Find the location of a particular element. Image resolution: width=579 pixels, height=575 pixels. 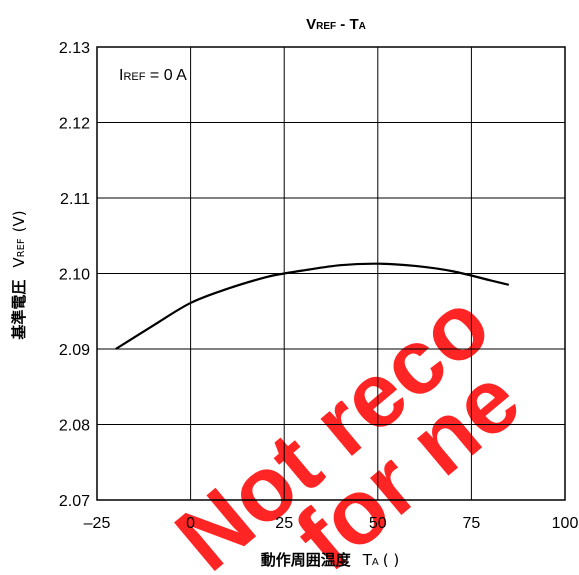

x-tick-label: 0 is located at coordinates (190, 523).